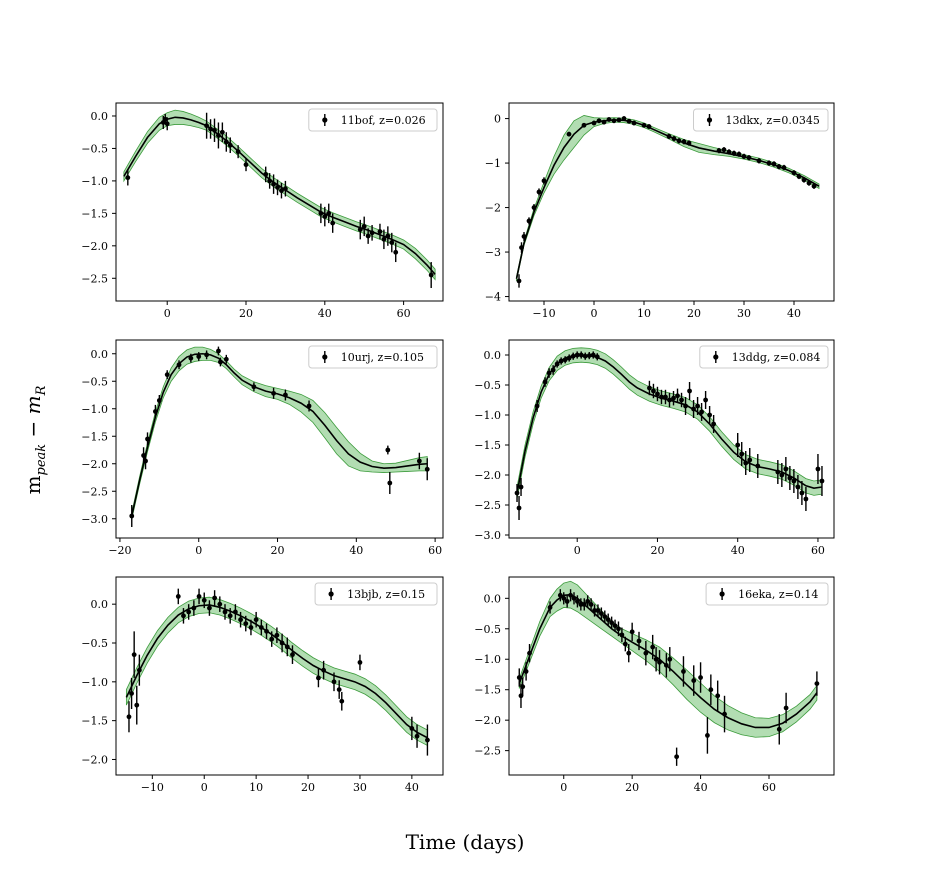  I want to click on y-tick-label: −2.0, so click(487, 720).